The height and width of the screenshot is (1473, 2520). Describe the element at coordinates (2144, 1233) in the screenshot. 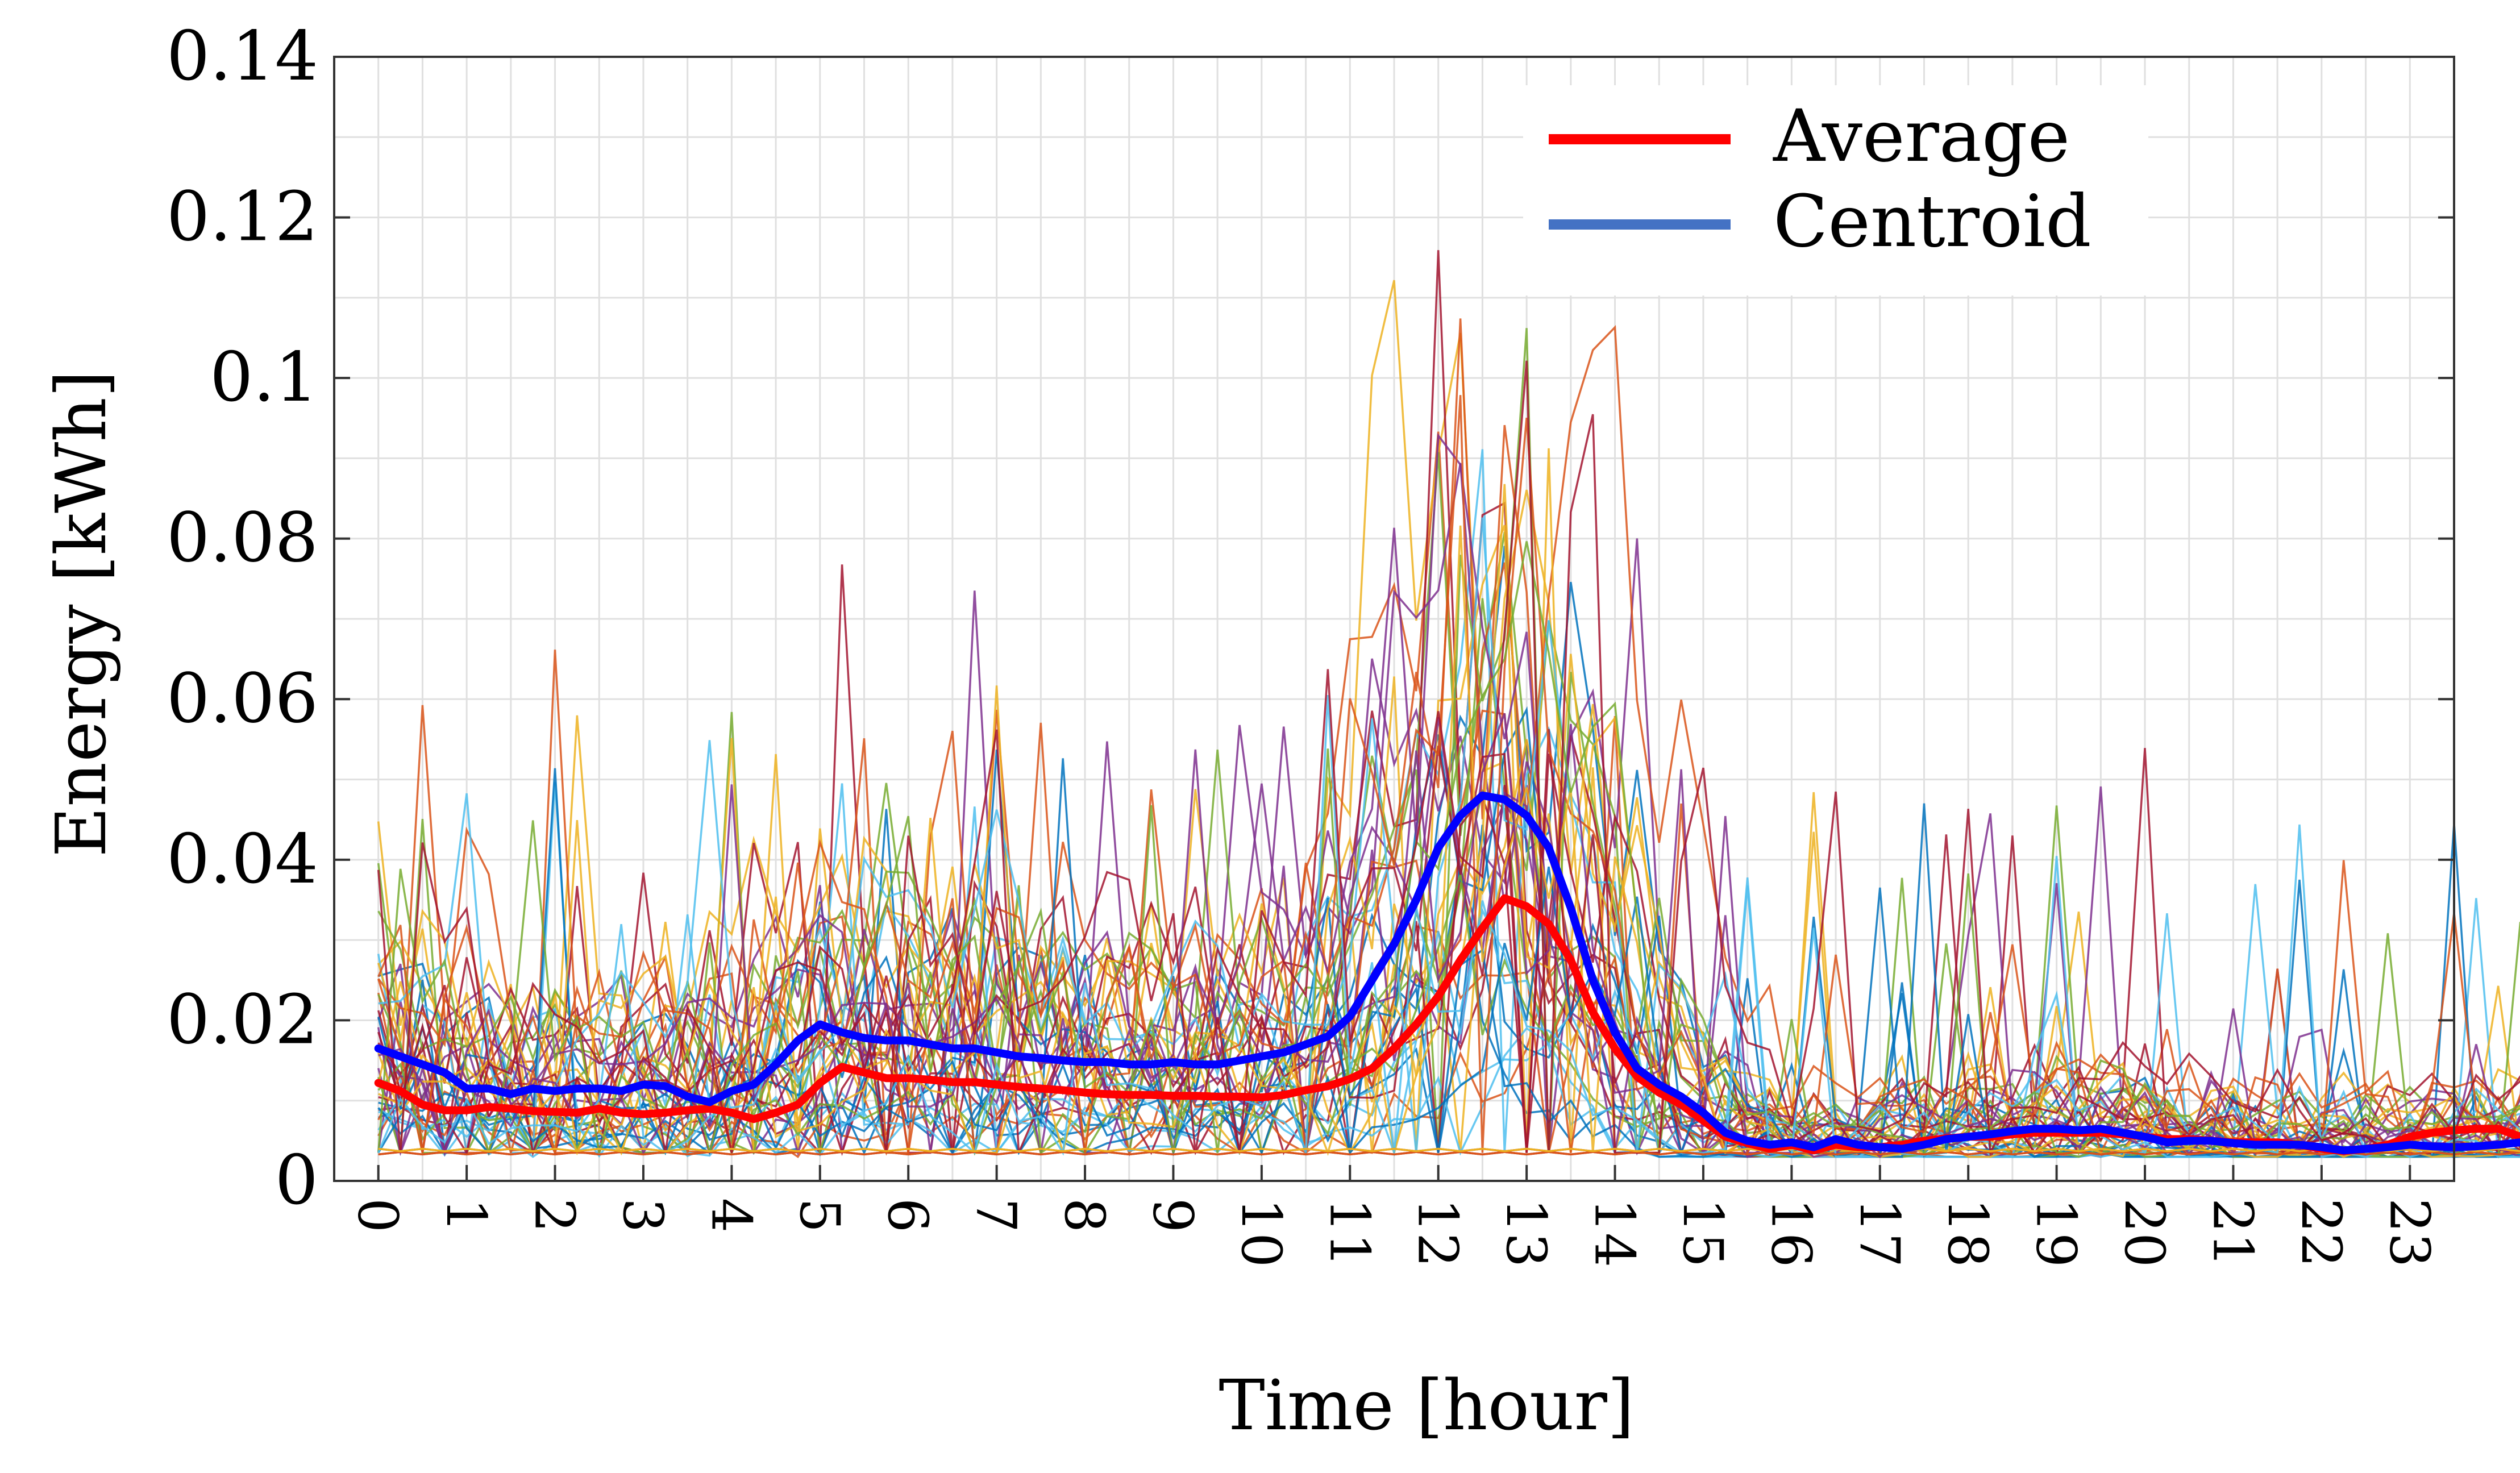

I see `x-tick-label: 20` at that location.